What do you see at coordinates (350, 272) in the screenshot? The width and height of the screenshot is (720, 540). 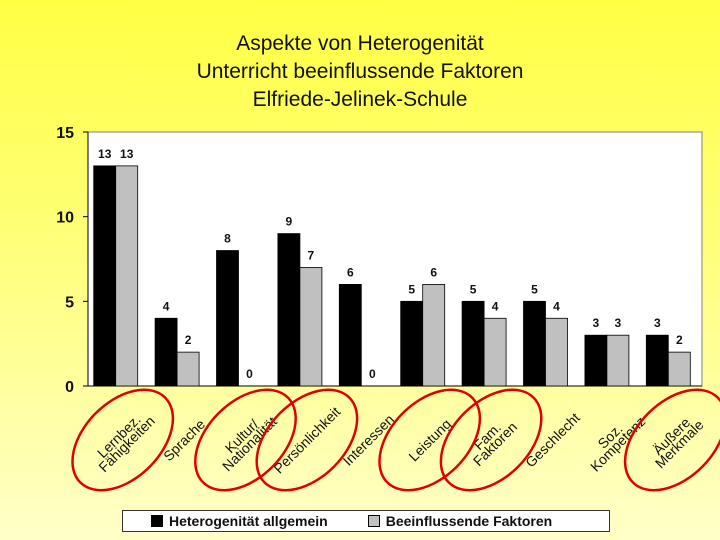 I see `data-label-series-1: 6` at bounding box center [350, 272].